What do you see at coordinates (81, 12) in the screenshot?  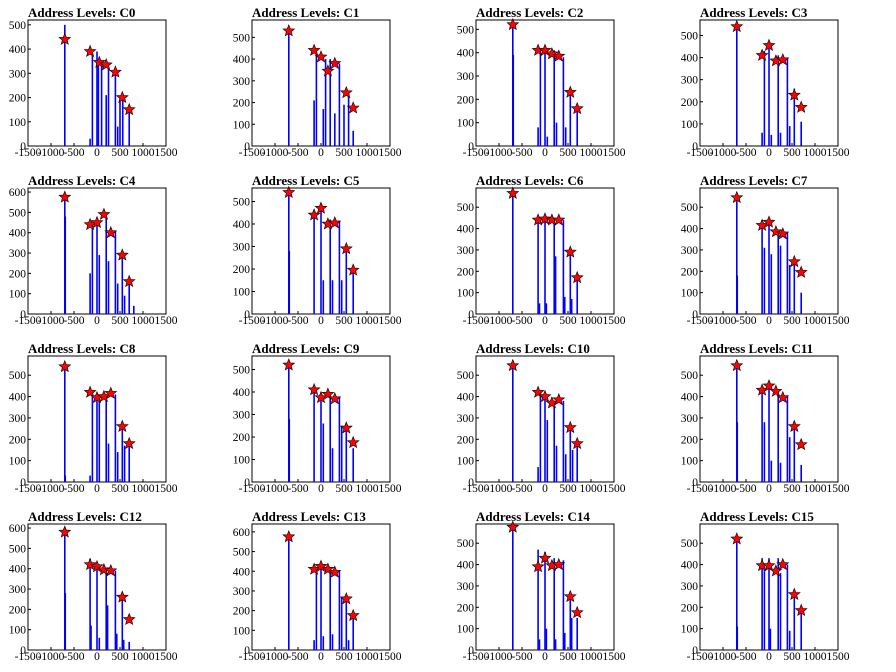 I see `chart-title: Address Levels: C0` at bounding box center [81, 12].